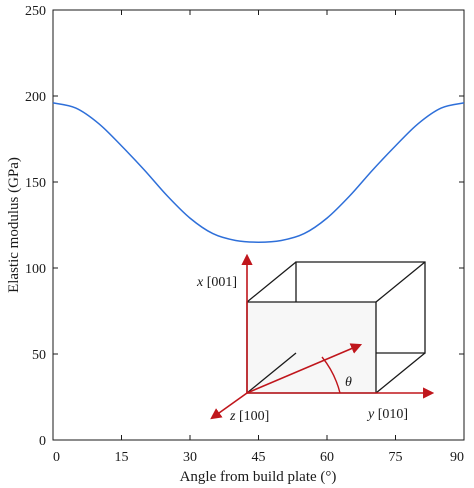 This screenshot has height=488, width=474. I want to click on angle-arc, so click(331, 375).